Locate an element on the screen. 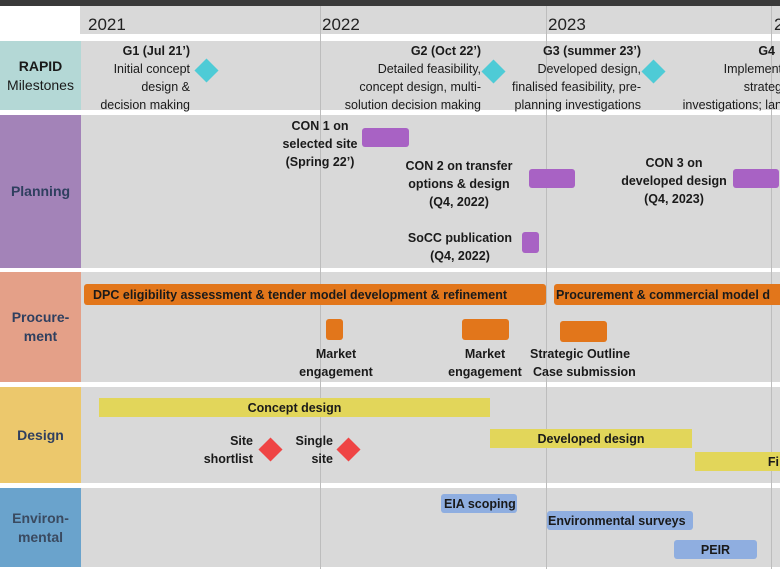  milestones-label-line2: Milestones is located at coordinates (40, 84).